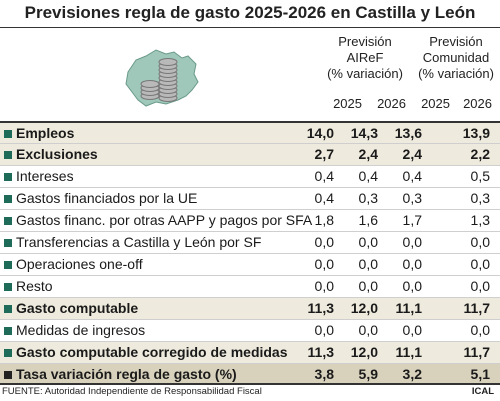 The image size is (500, 401). What do you see at coordinates (250, 308) in the screenshot?
I see `table-row: Gasto computable 11,3 12,0 11,1 11,7` at bounding box center [250, 308].